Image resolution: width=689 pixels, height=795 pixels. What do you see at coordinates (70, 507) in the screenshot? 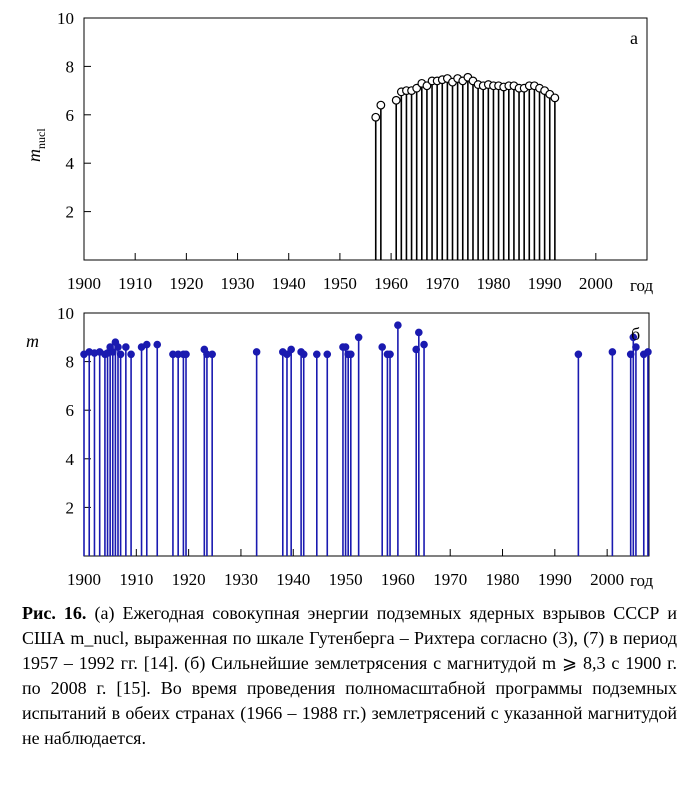
I see `y-tick-label: 2` at bounding box center [70, 507].